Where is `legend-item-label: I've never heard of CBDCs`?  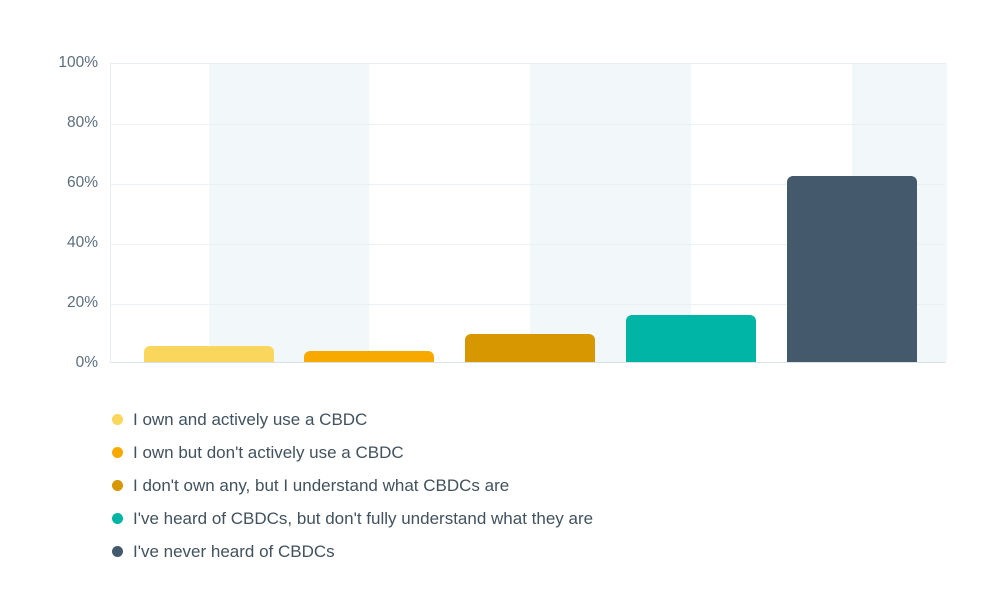 legend-item-label: I've never heard of CBDCs is located at coordinates (234, 551).